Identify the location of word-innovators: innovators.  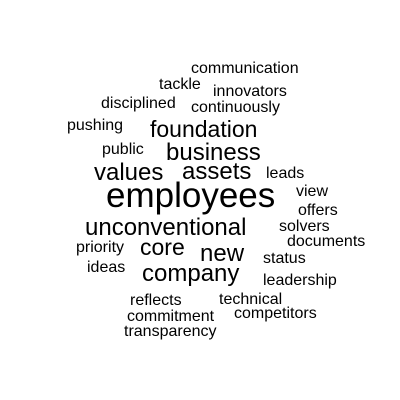
(250, 91).